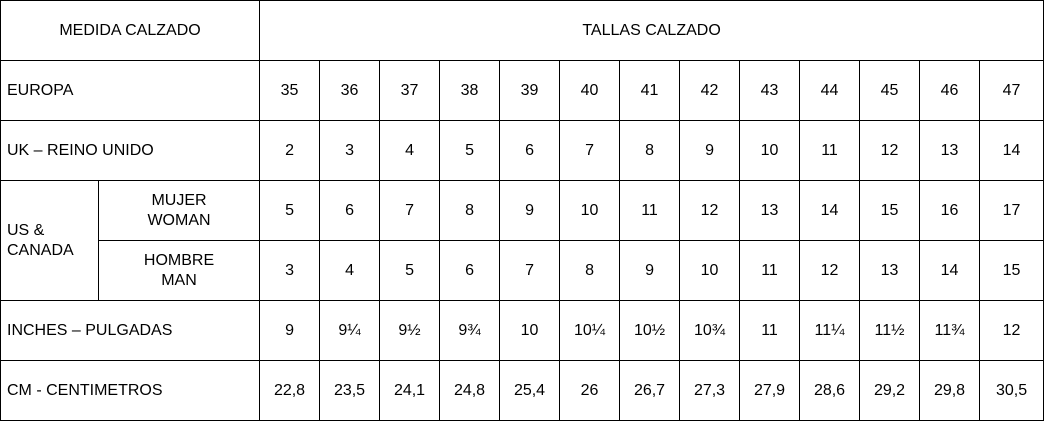  I want to click on men-line2: MAN, so click(179, 280).